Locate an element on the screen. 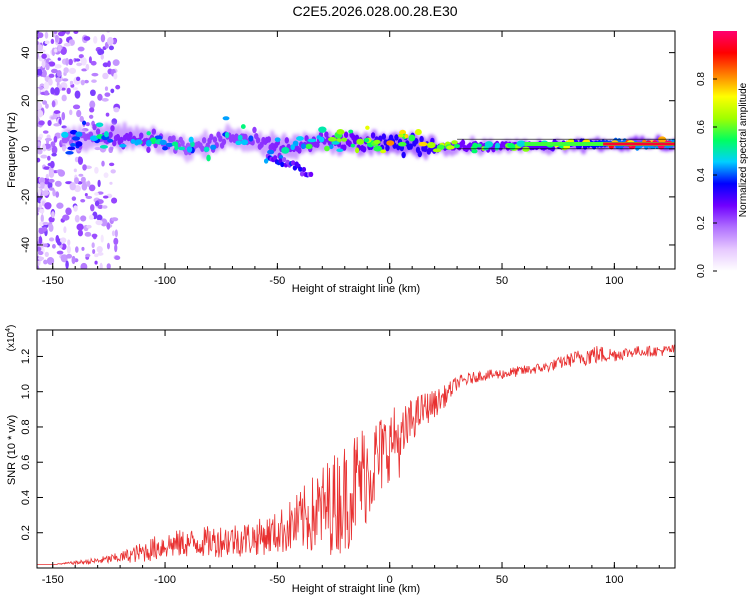  x-tick-label: 100 is located at coordinates (614, 281).